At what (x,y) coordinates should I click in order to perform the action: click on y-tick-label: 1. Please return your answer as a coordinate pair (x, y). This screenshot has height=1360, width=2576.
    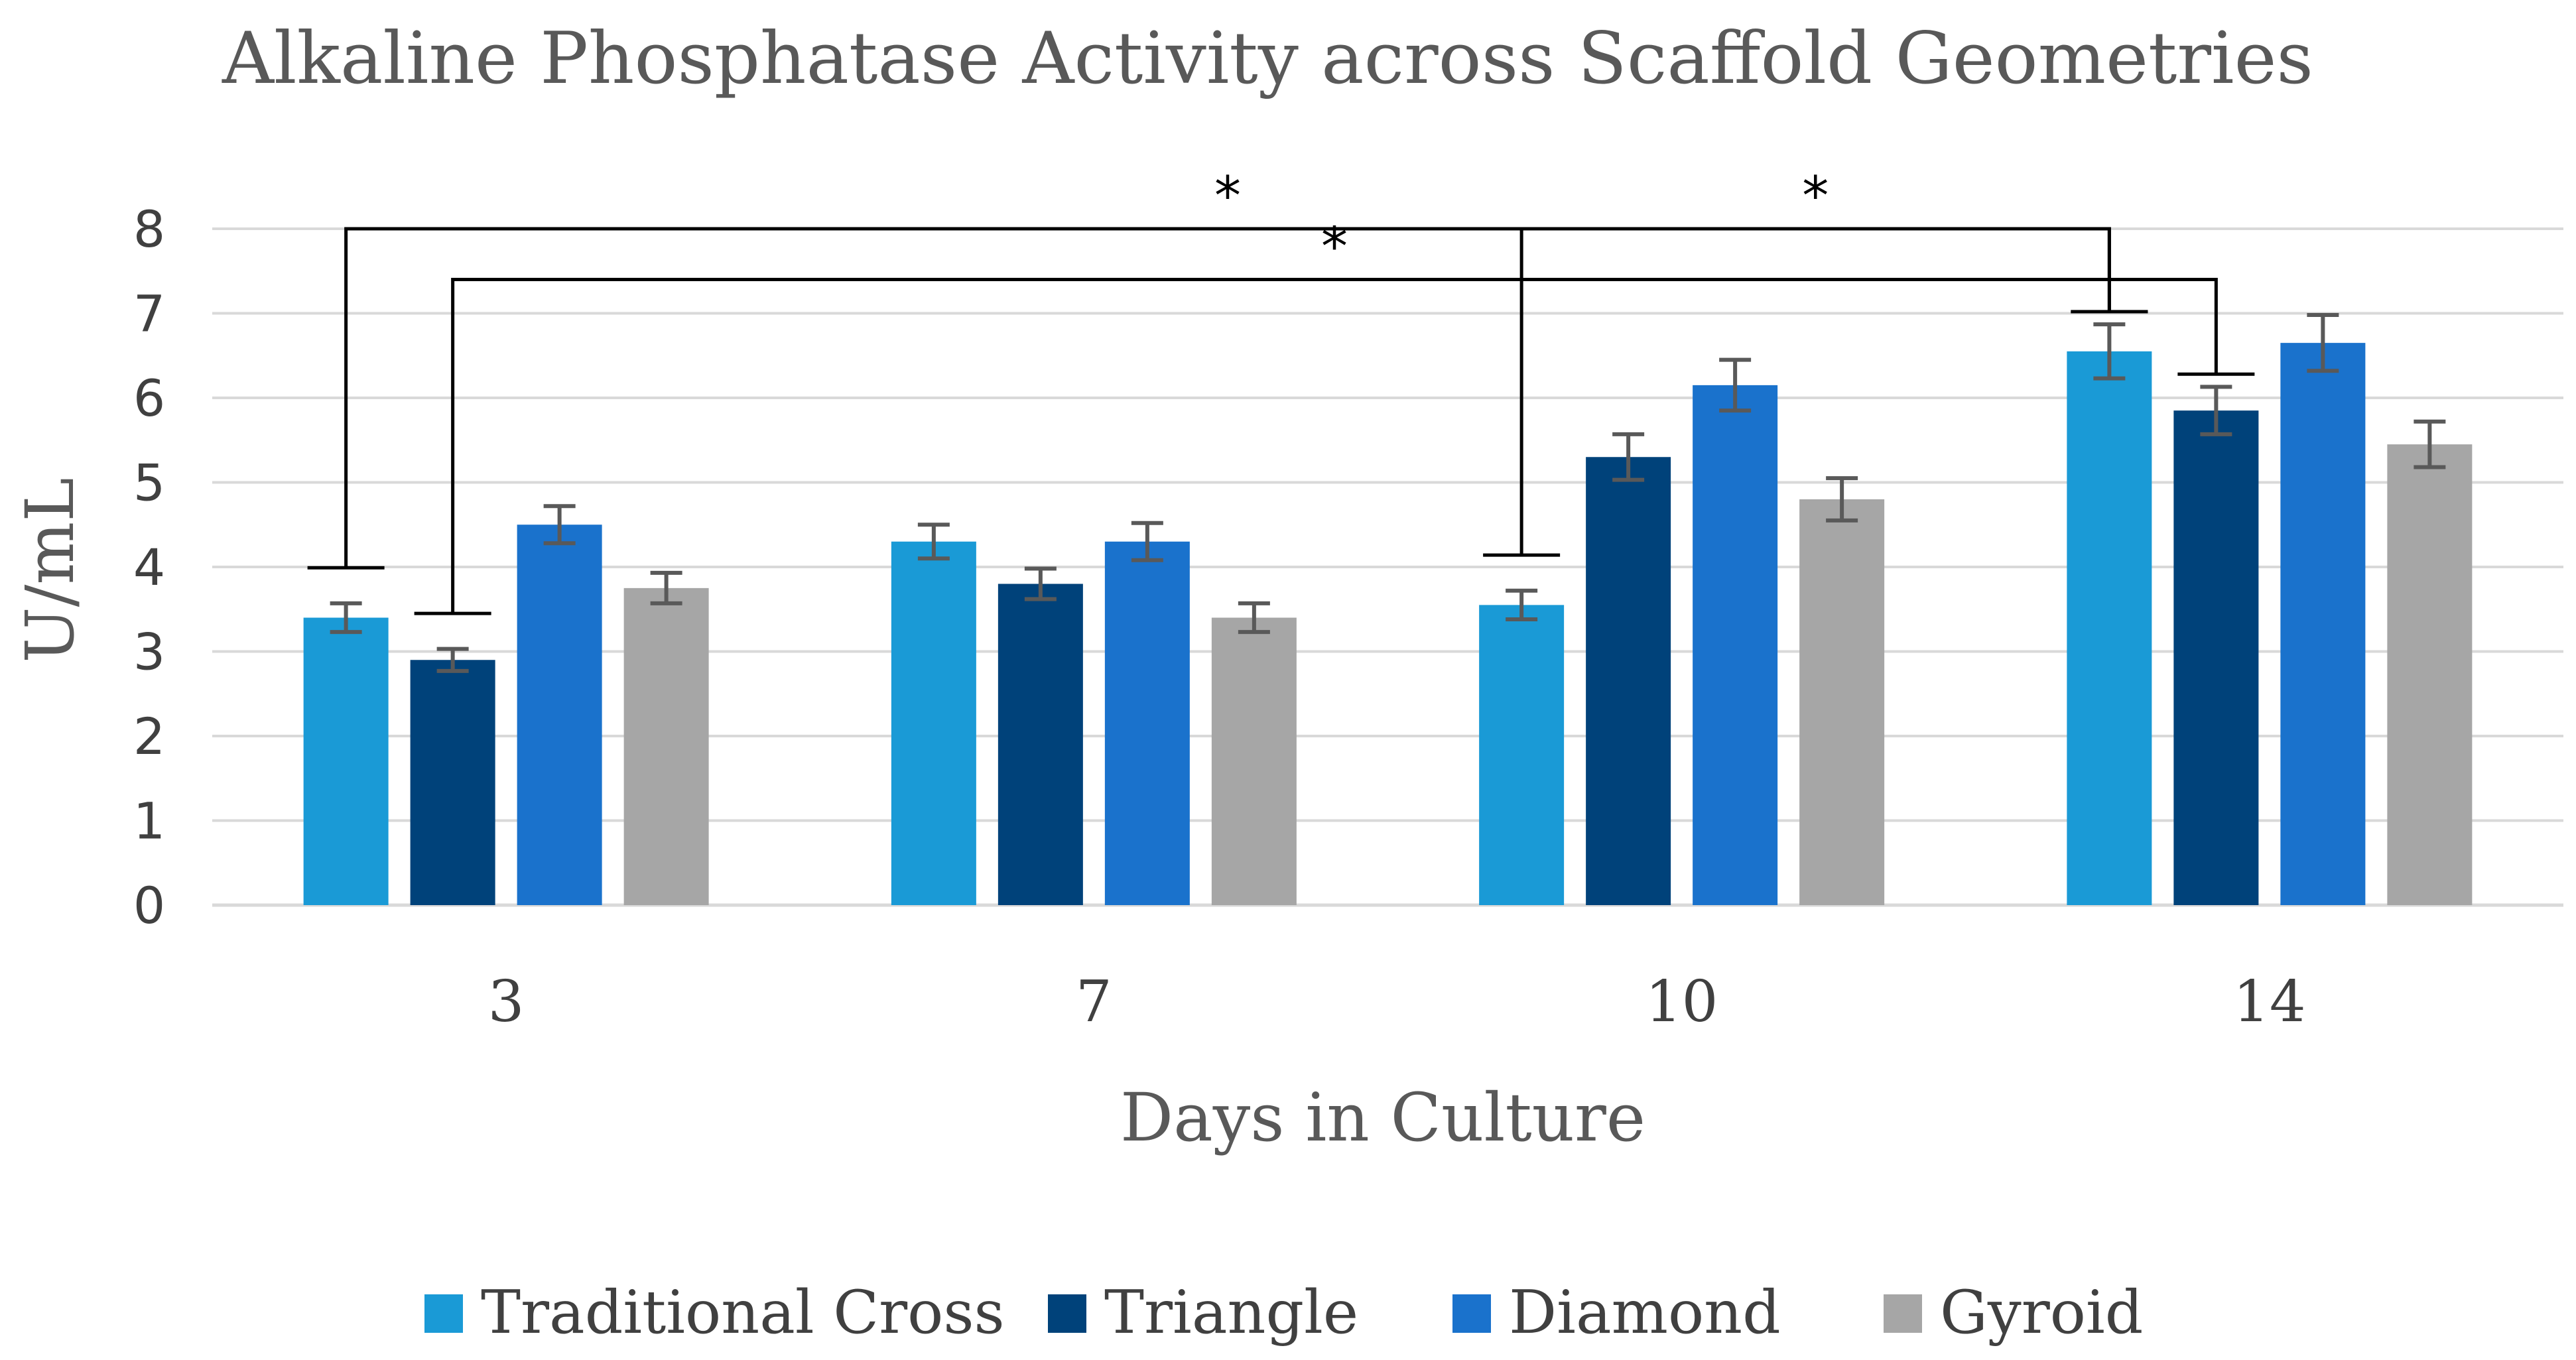
    Looking at the image, I should click on (149, 821).